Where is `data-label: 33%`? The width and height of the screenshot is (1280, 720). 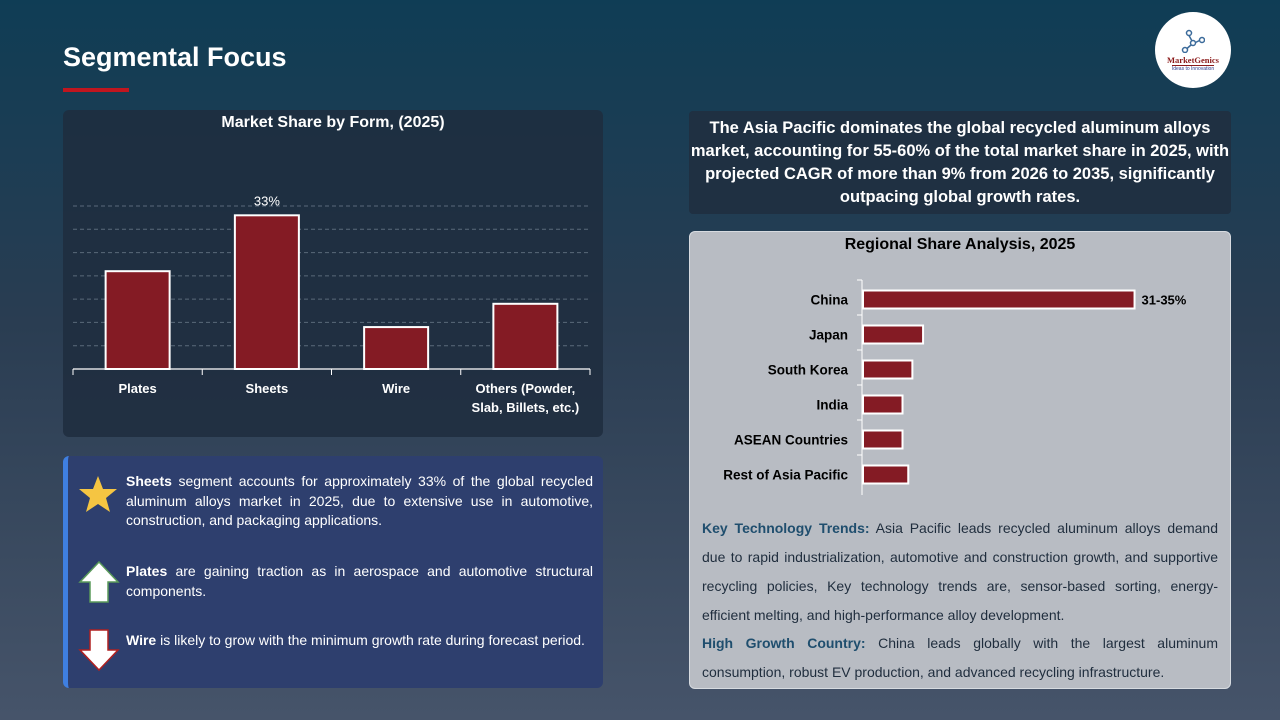
data-label: 33% is located at coordinates (267, 200).